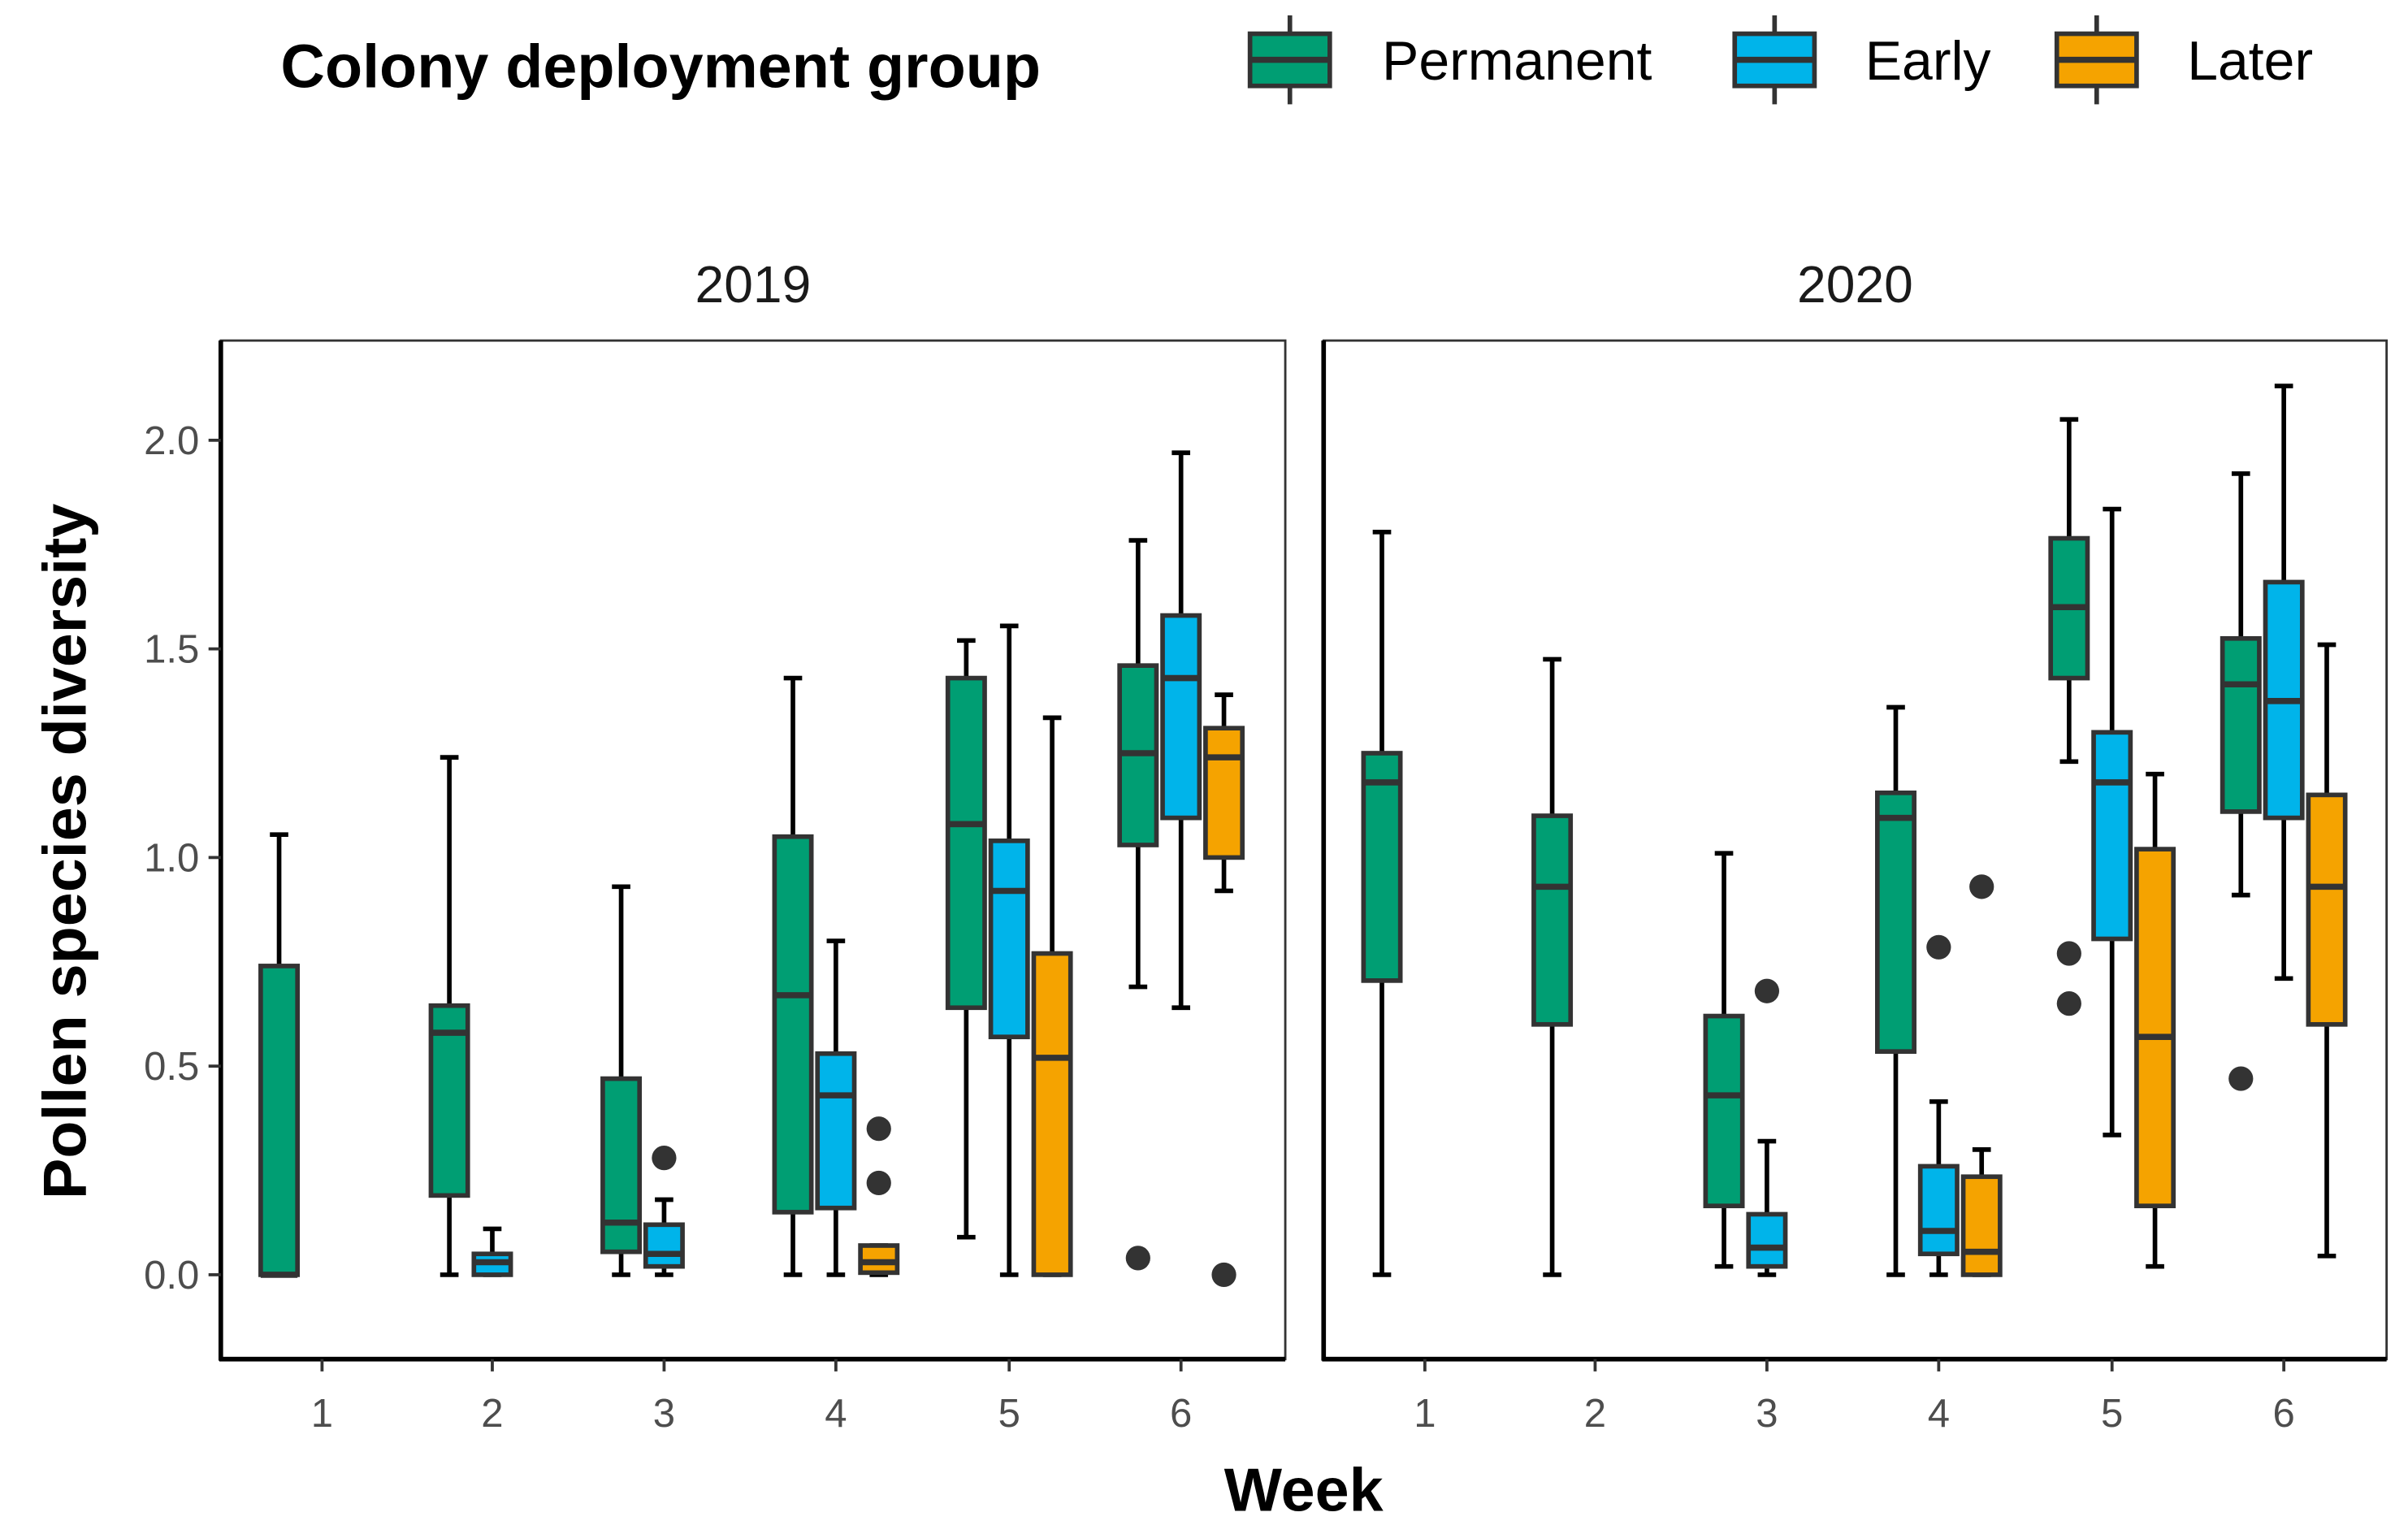  What do you see at coordinates (171, 858) in the screenshot?
I see `y-tick-label: 1.0` at bounding box center [171, 858].